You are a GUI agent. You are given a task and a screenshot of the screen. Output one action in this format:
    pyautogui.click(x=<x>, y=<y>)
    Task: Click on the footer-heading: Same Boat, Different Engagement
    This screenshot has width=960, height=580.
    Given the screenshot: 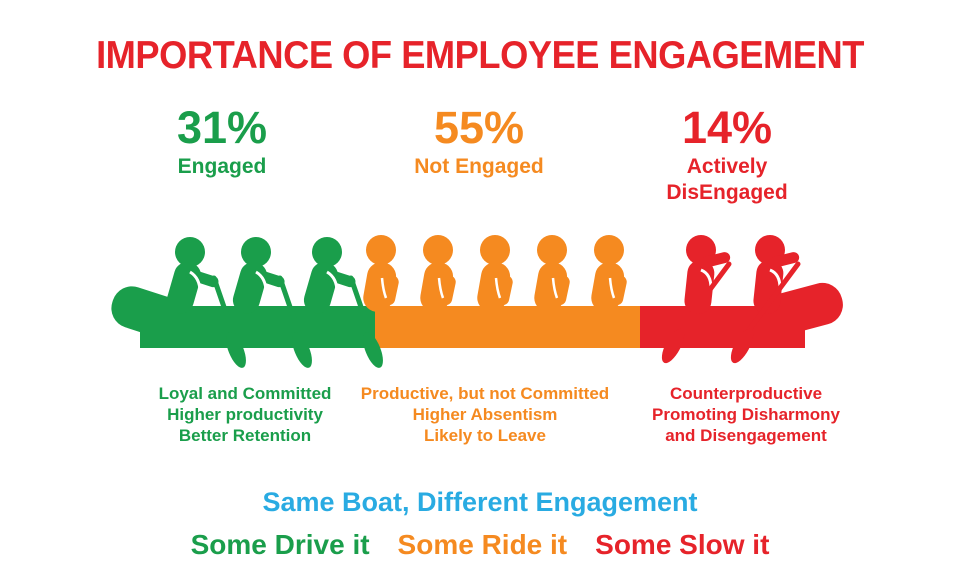 What is the action you would take?
    pyautogui.click(x=480, y=502)
    